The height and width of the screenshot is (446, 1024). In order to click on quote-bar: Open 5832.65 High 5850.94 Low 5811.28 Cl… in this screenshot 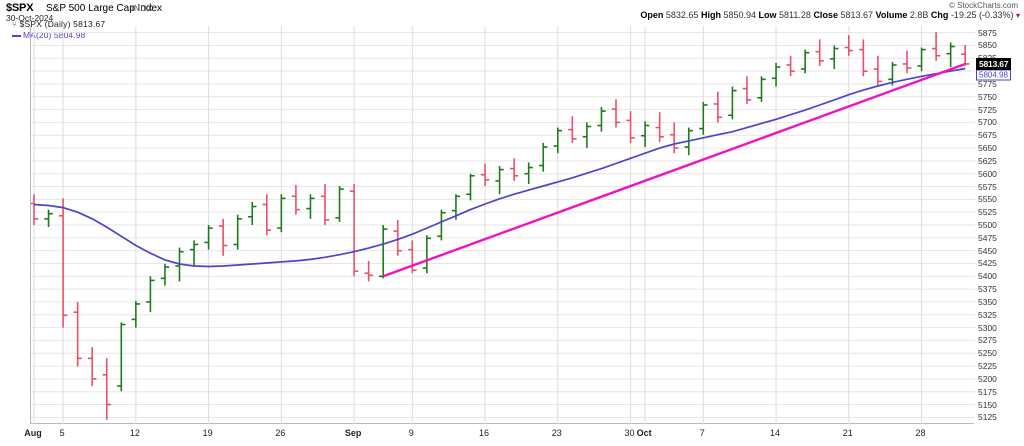, I will do `click(830, 15)`.